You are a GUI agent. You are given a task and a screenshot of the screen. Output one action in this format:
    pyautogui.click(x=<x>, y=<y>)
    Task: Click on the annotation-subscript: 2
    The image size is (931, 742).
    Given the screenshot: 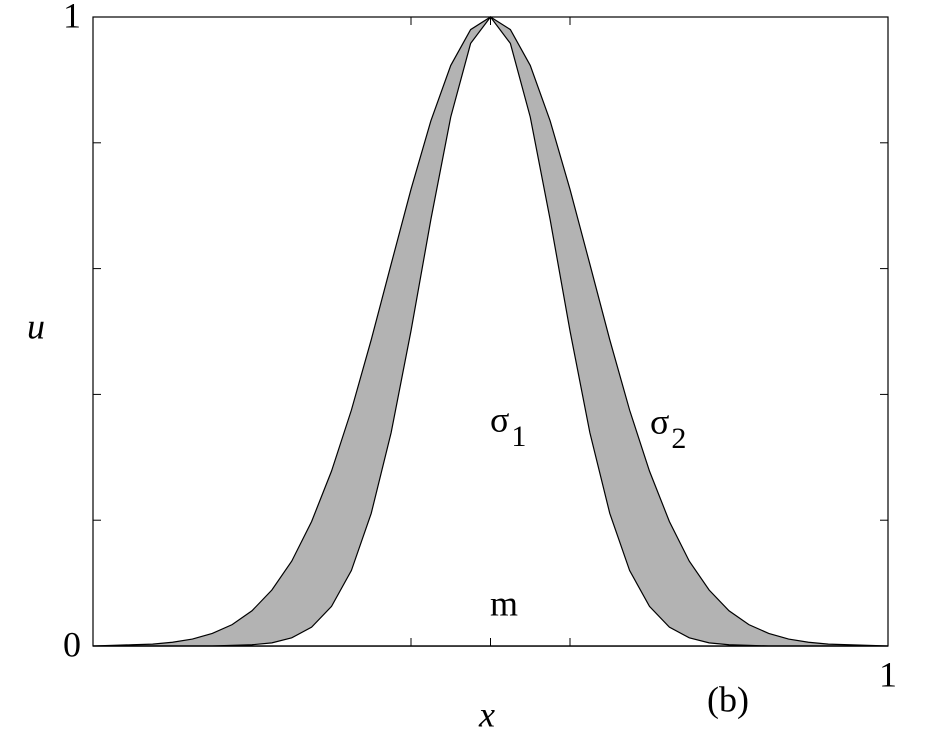 What is the action you would take?
    pyautogui.click(x=678, y=438)
    